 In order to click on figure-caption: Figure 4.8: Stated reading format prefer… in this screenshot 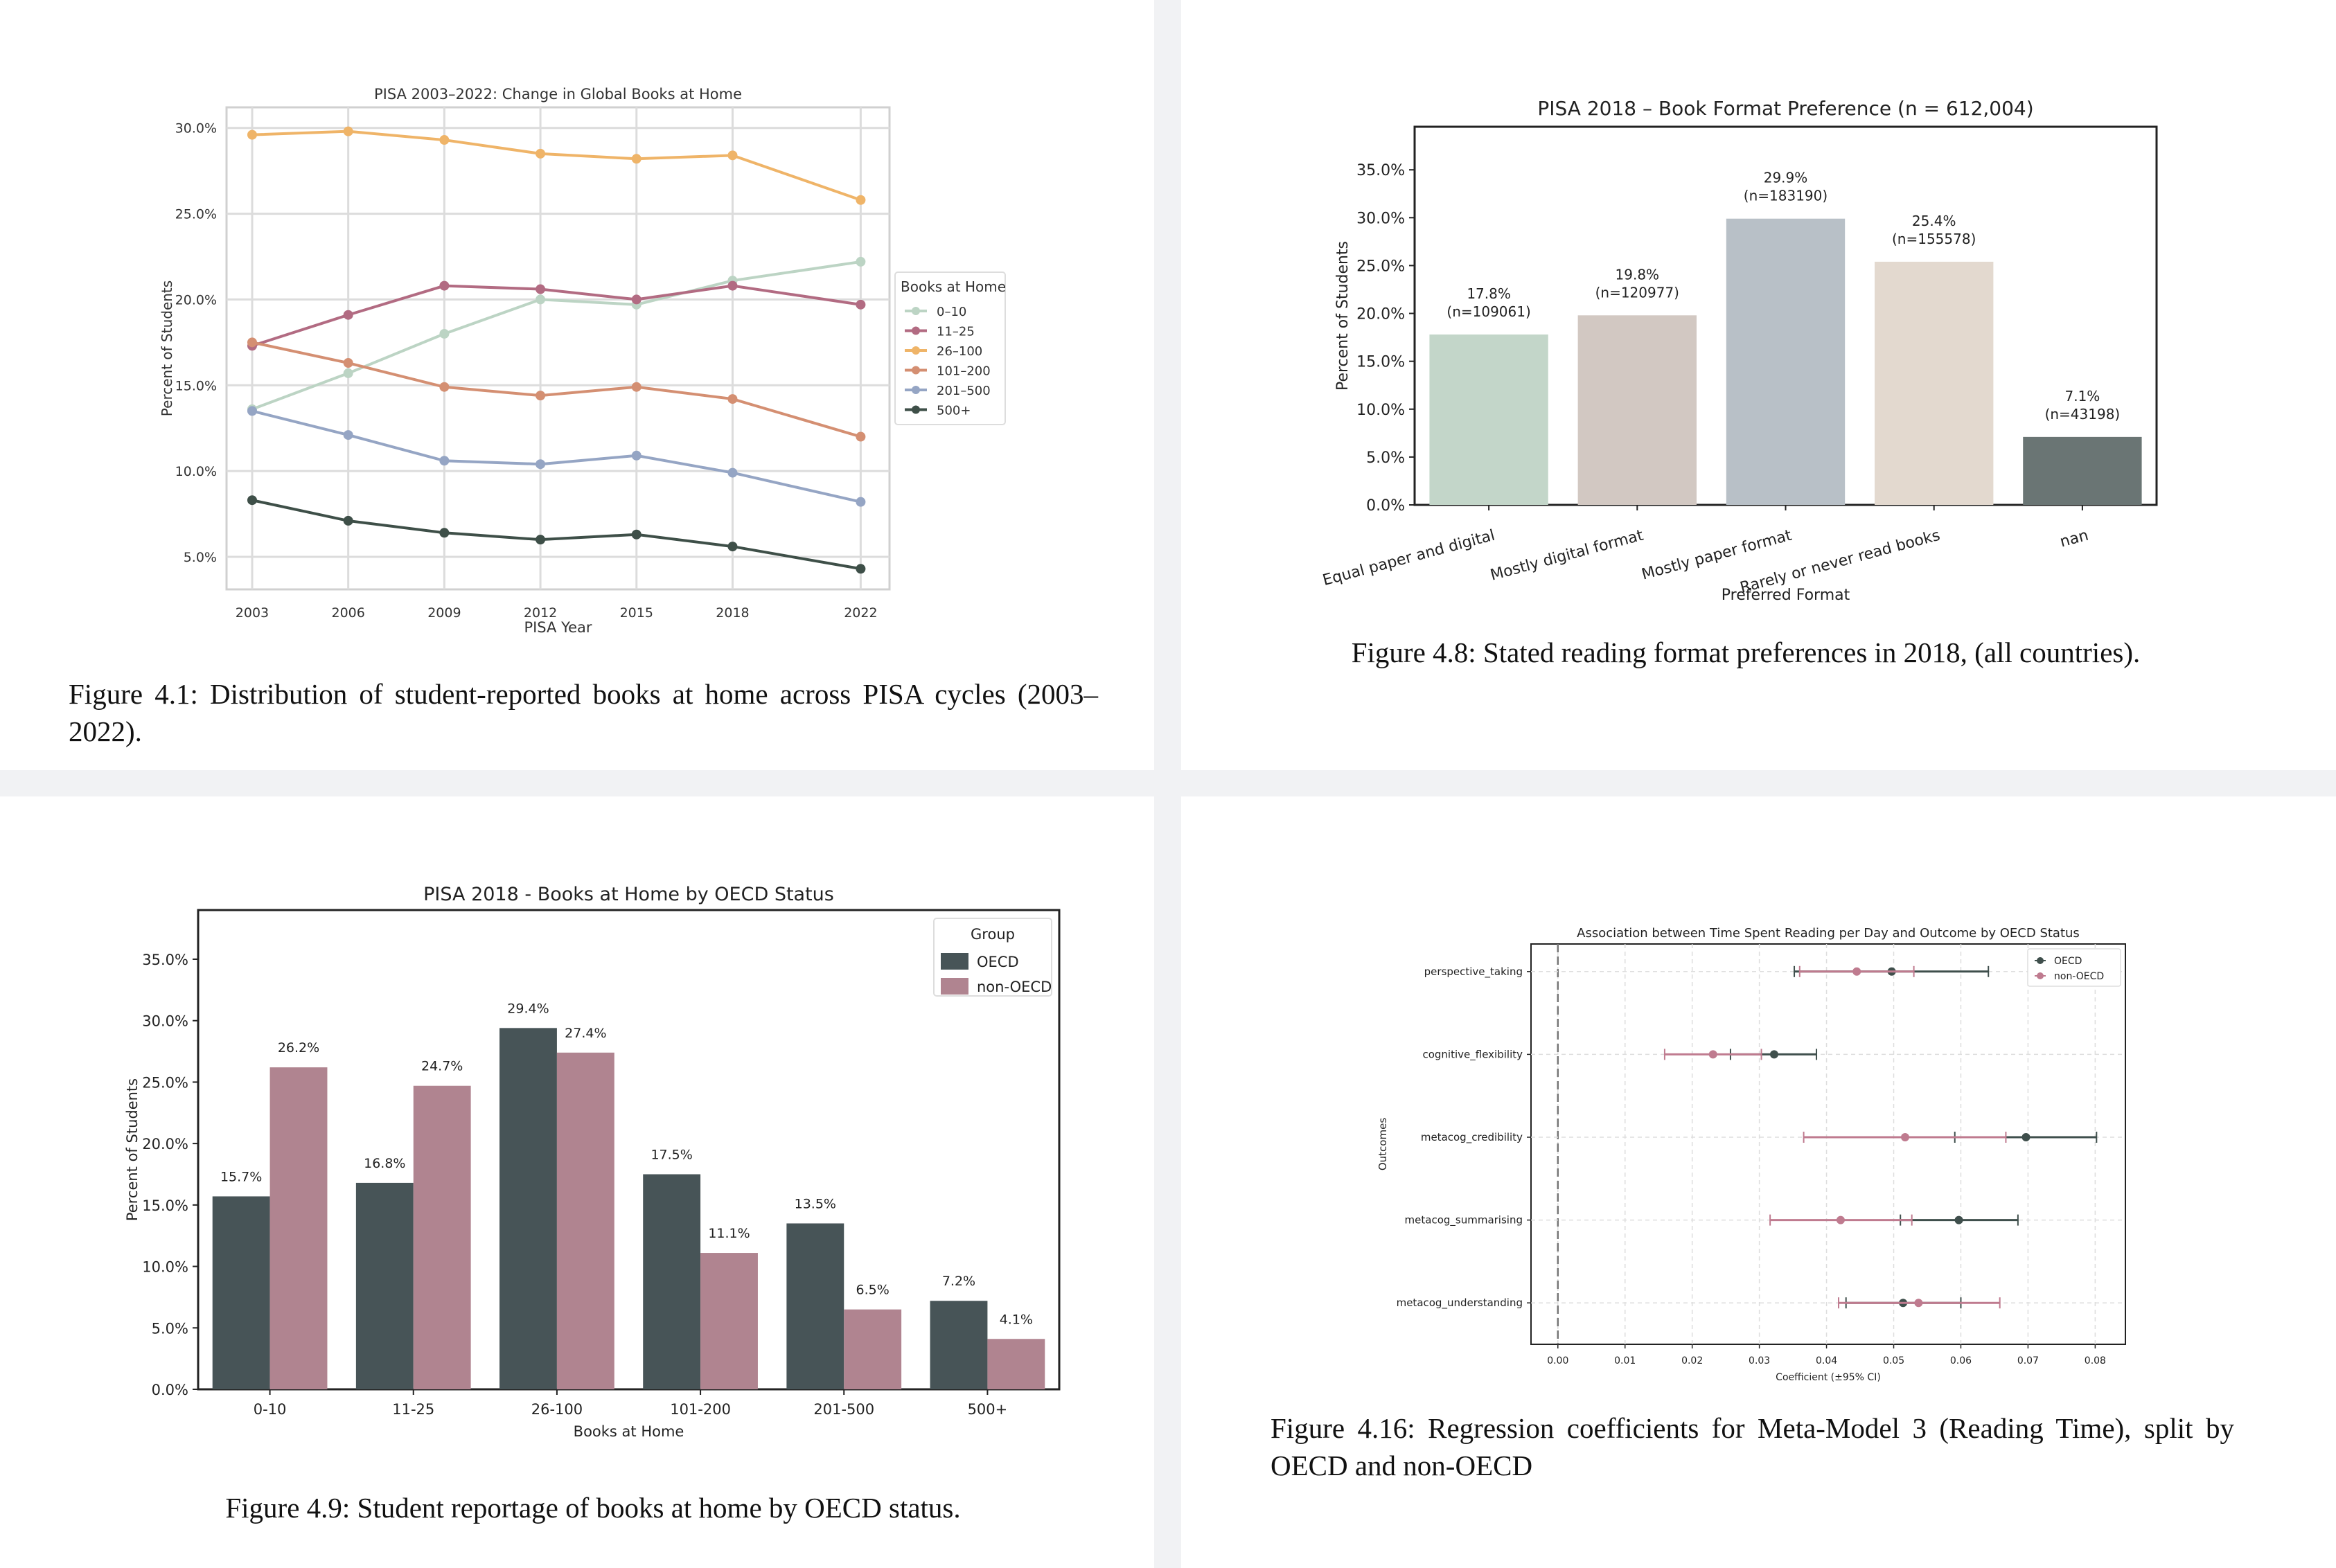, I will do `click(1746, 652)`.